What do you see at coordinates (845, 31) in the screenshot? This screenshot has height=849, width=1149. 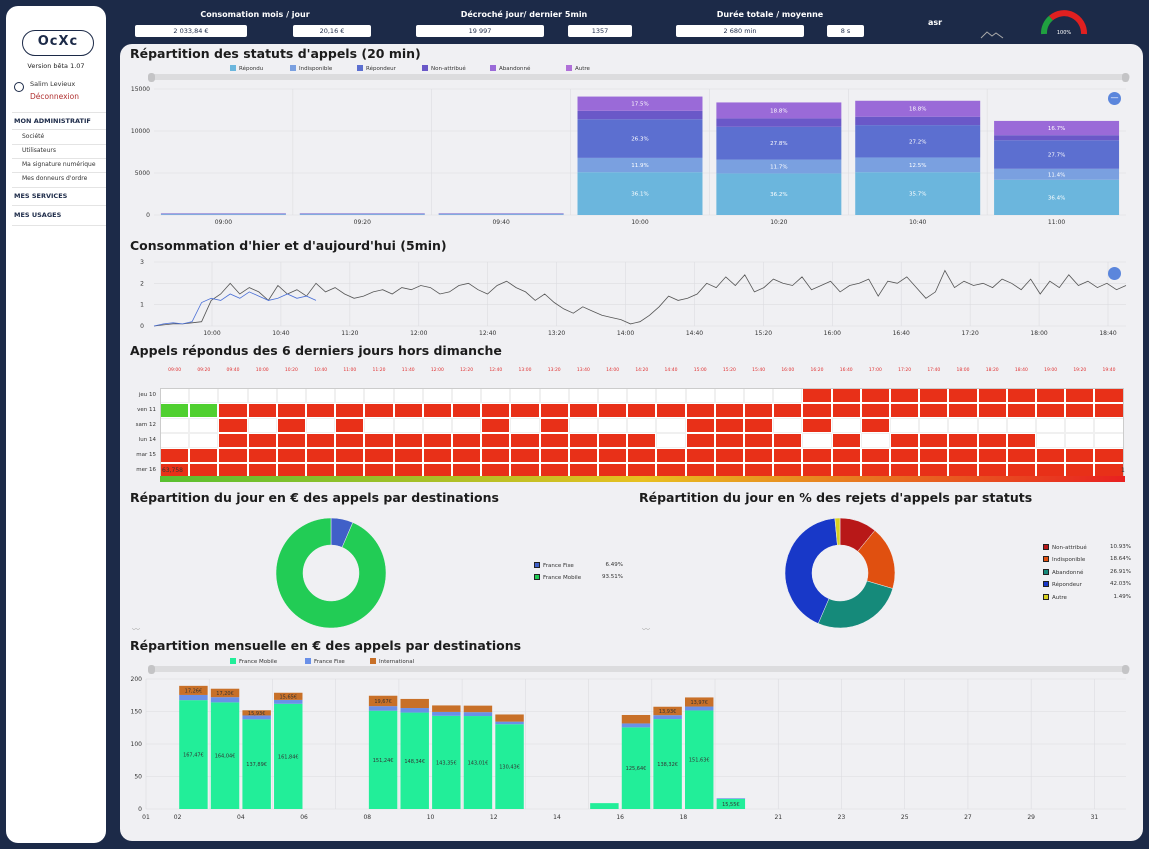 I see `duree-moyenne-value: 8 s` at bounding box center [845, 31].